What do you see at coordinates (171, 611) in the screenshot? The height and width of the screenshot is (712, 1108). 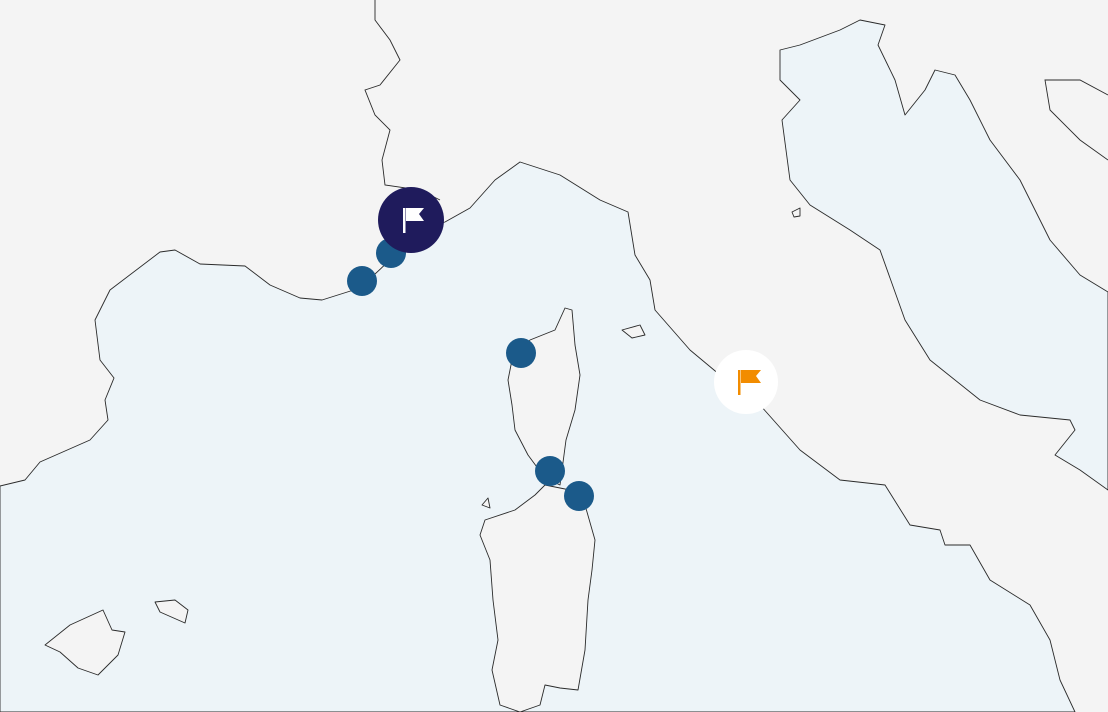 I see `menorca` at bounding box center [171, 611].